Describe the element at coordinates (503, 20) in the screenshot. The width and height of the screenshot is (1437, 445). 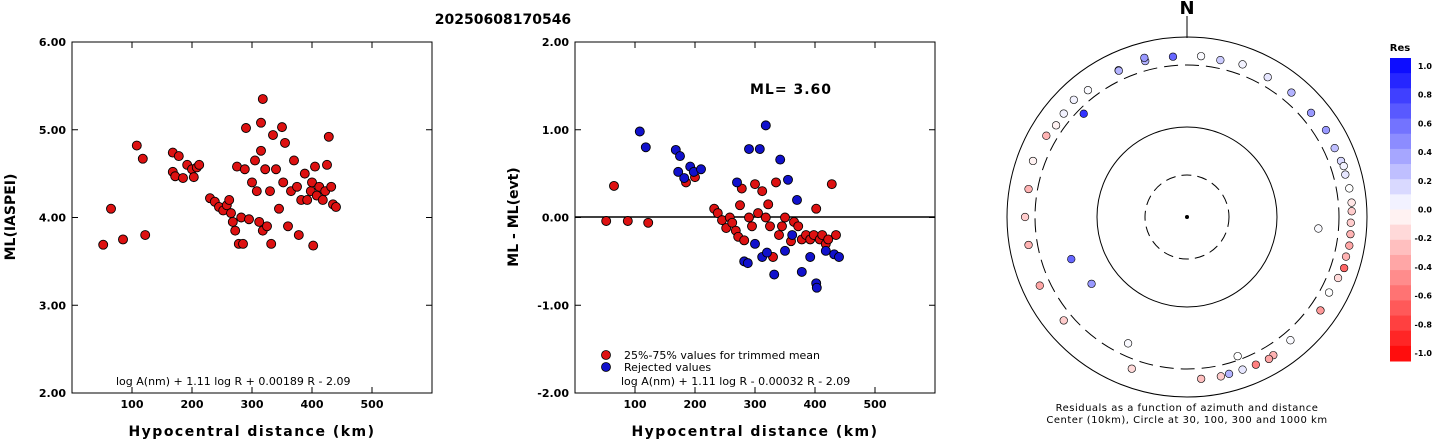
I see `event-title: 20250608170546` at that location.